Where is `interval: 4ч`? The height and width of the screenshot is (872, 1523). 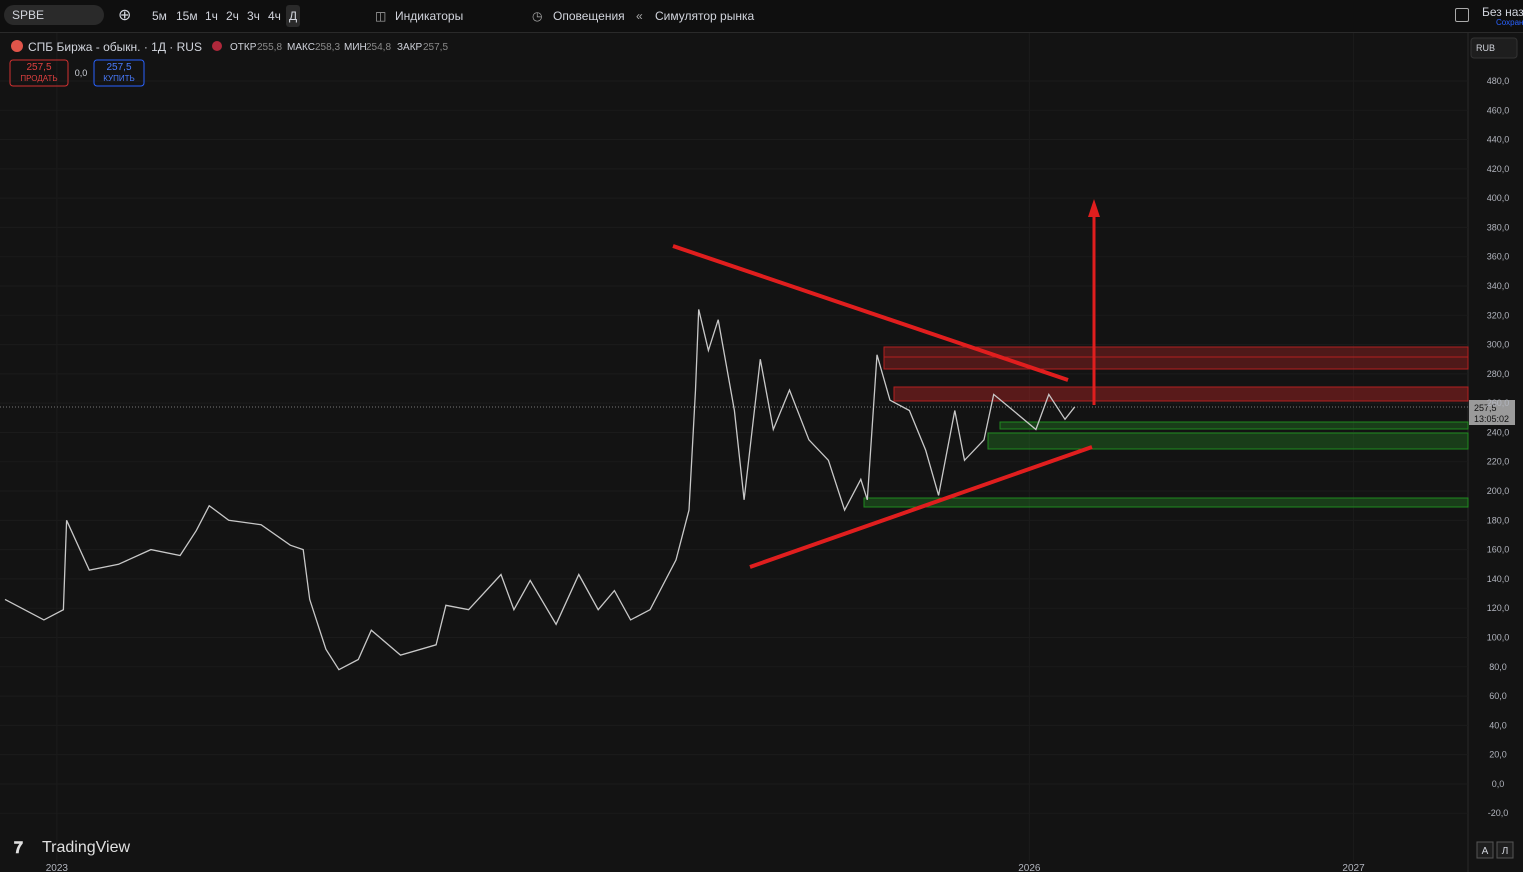 interval: 4ч is located at coordinates (274, 16).